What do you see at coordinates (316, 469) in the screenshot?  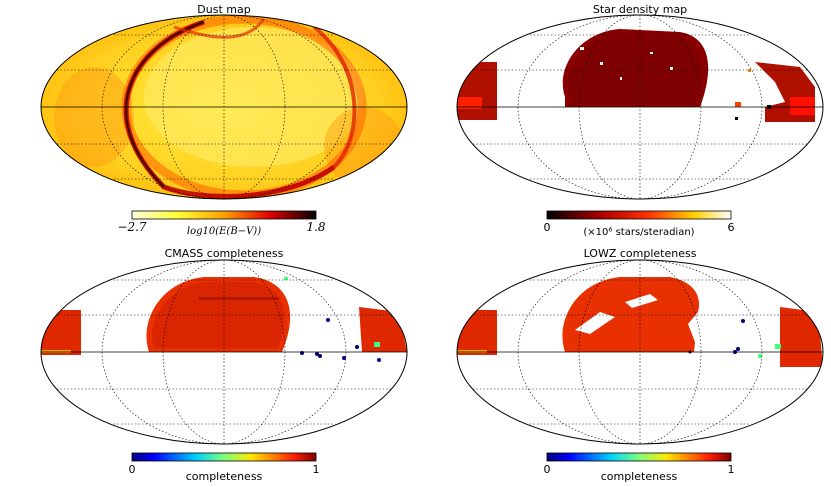 I see `cmass-colorbar-max: 1` at bounding box center [316, 469].